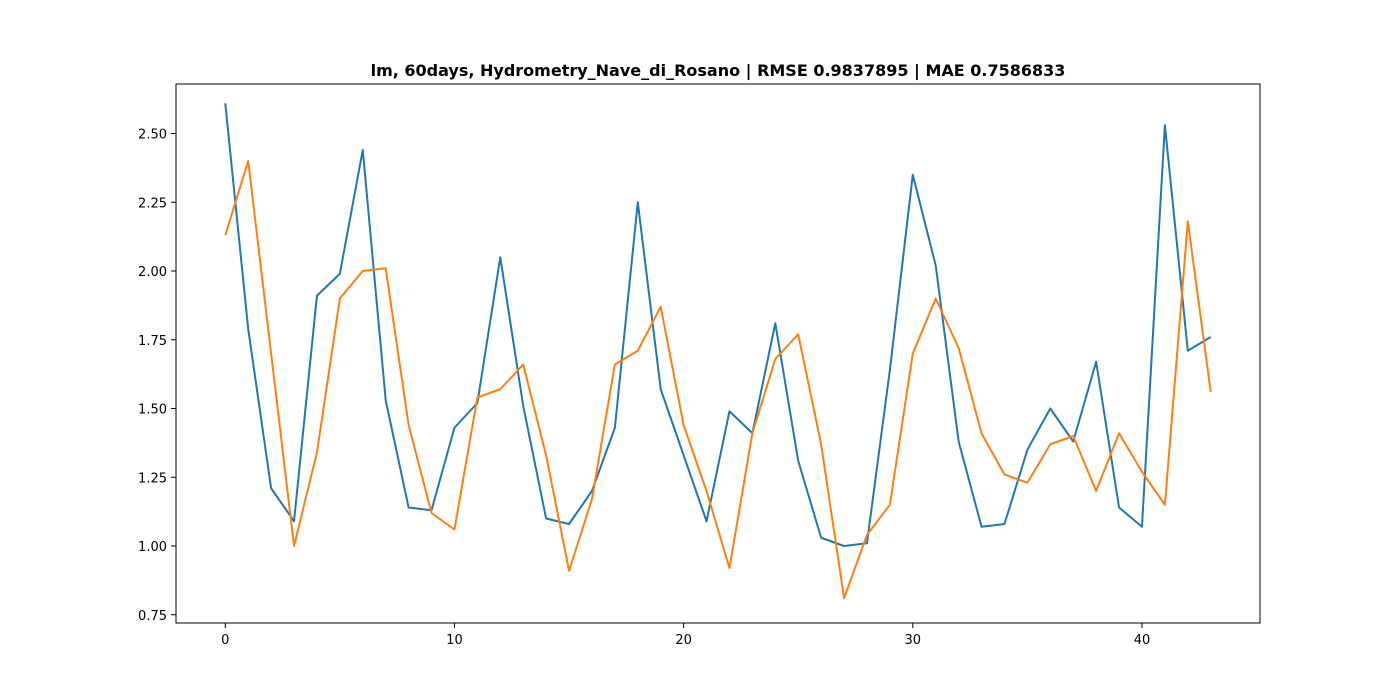 The image size is (1400, 700). Describe the element at coordinates (152, 616) in the screenshot. I see `y-tick-label: 0.75` at that location.